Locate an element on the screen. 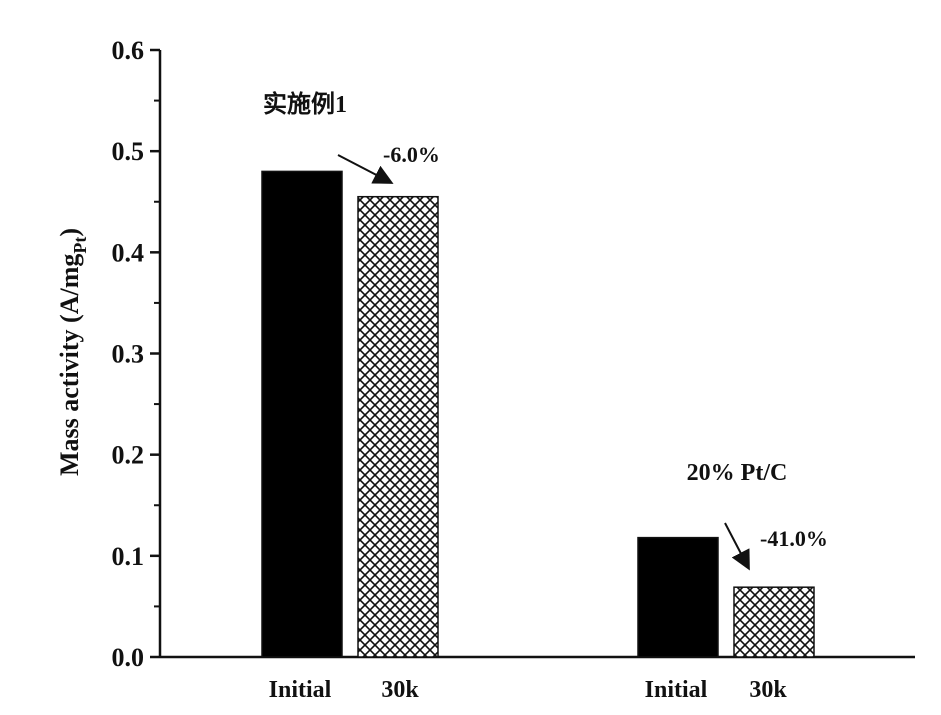 The width and height of the screenshot is (941, 715). y-tick-label: 0.2 is located at coordinates (128, 455).